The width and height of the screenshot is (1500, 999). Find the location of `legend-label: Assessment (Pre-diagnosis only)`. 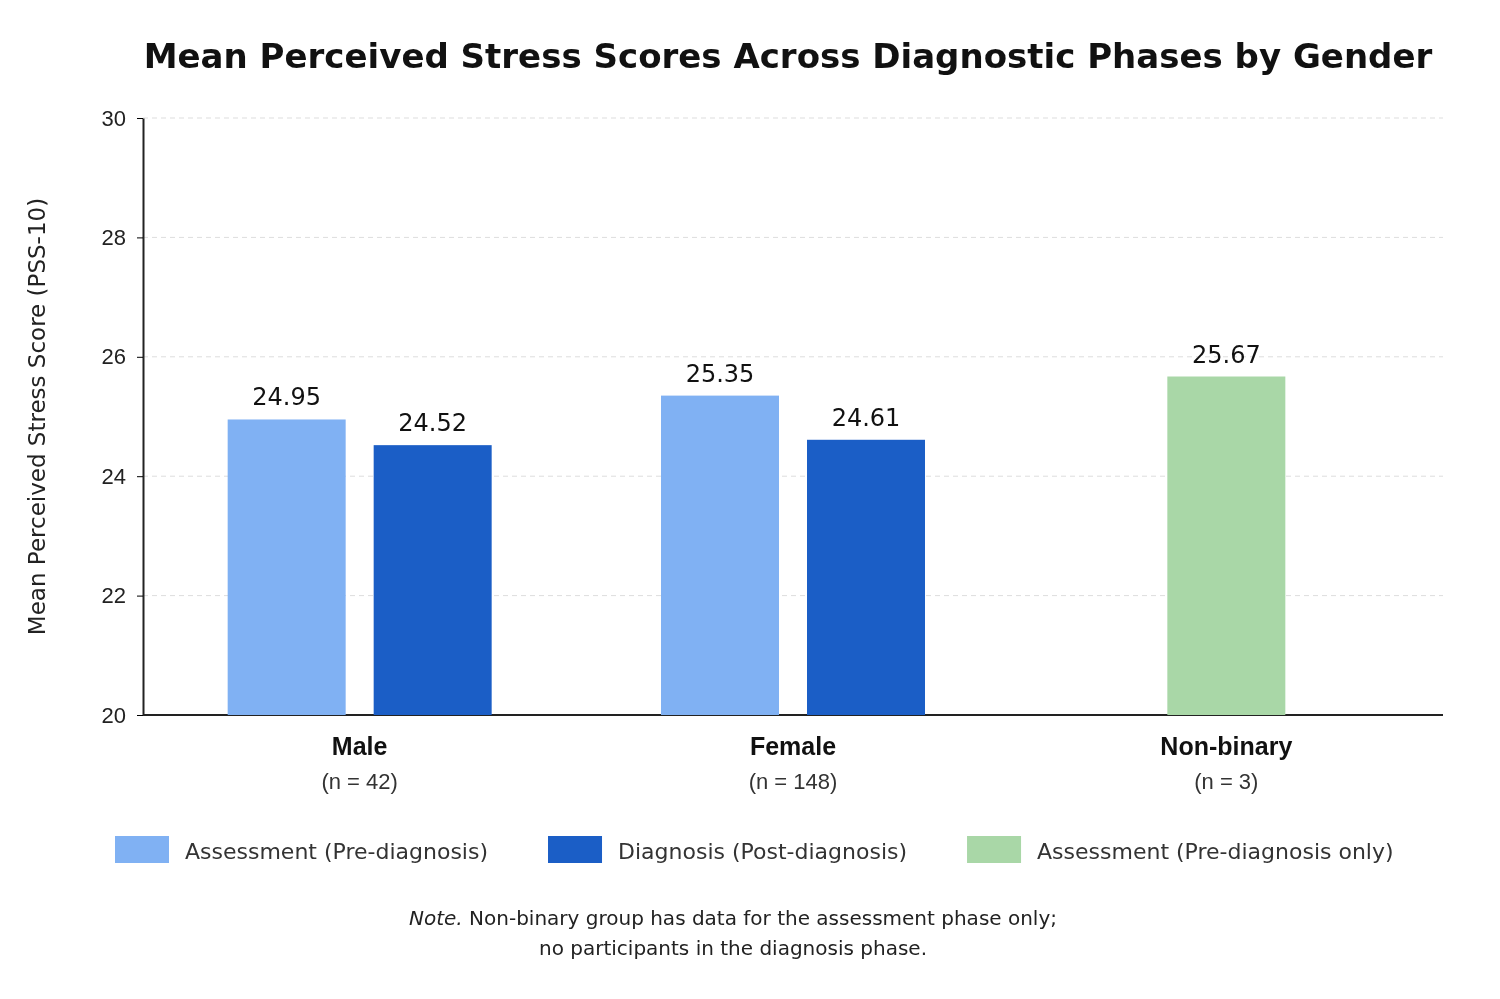

legend-label: Assessment (Pre-diagnosis only) is located at coordinates (1215, 851).